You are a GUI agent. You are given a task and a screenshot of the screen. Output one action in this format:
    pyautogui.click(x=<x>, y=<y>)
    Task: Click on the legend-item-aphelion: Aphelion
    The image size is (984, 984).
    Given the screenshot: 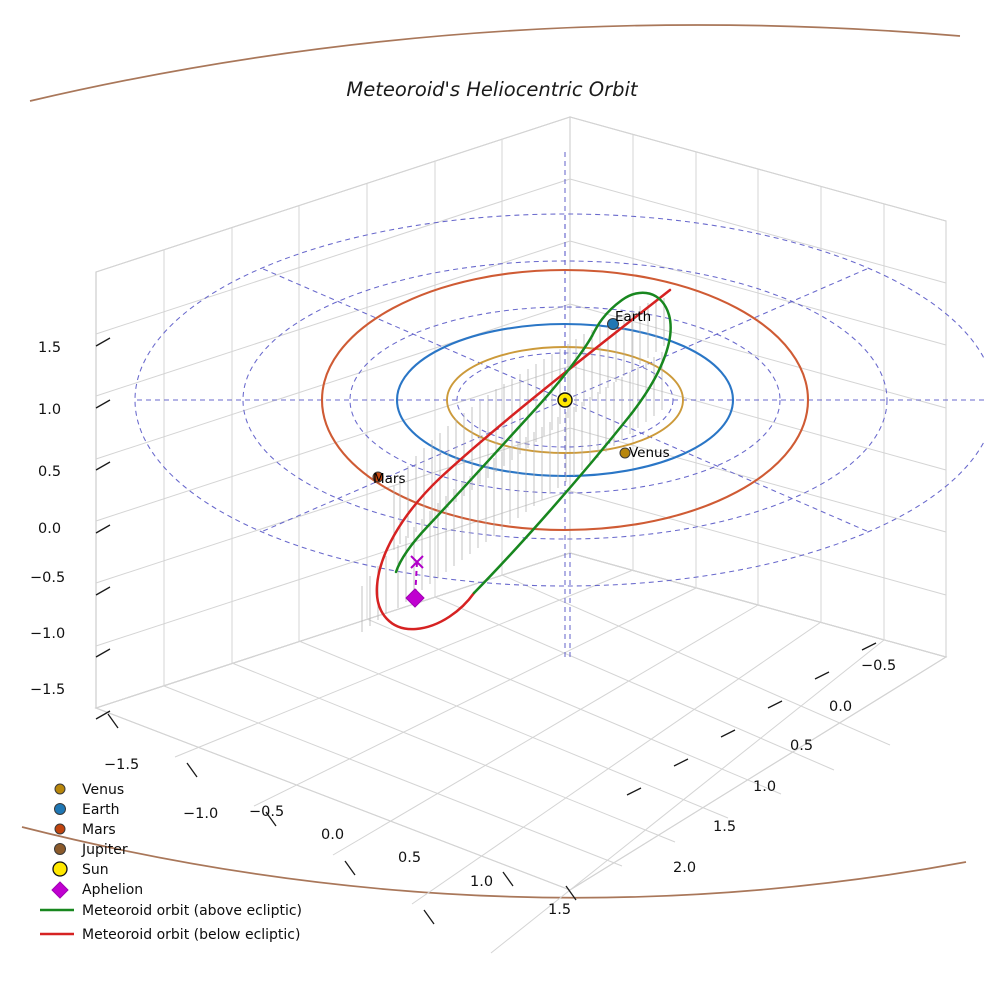 What is the action you would take?
    pyautogui.click(x=97, y=890)
    